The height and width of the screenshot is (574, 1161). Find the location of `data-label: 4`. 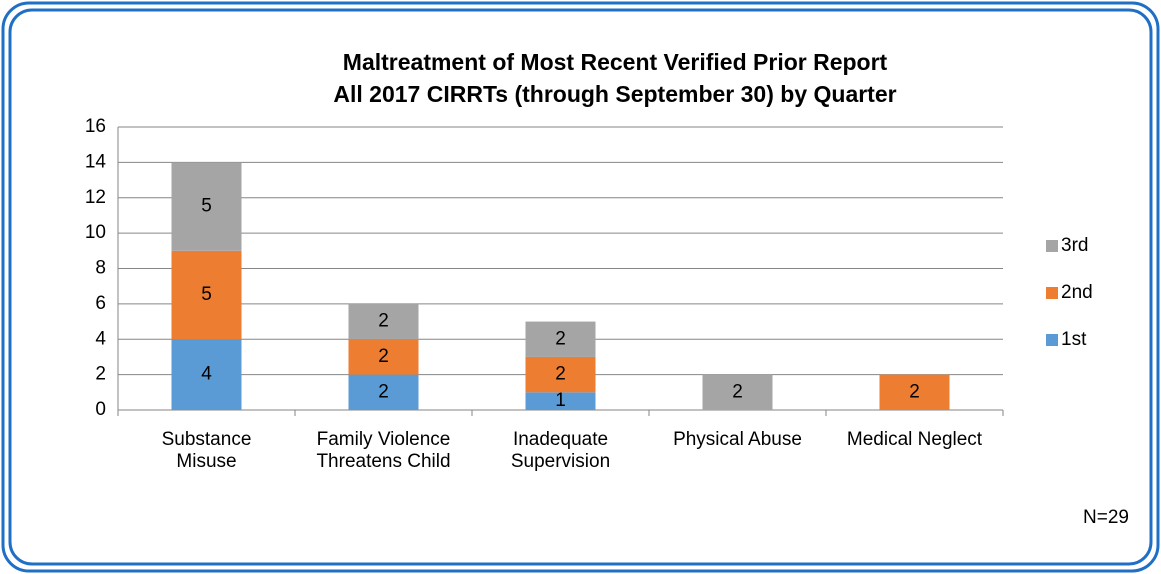

data-label: 4 is located at coordinates (206, 374).